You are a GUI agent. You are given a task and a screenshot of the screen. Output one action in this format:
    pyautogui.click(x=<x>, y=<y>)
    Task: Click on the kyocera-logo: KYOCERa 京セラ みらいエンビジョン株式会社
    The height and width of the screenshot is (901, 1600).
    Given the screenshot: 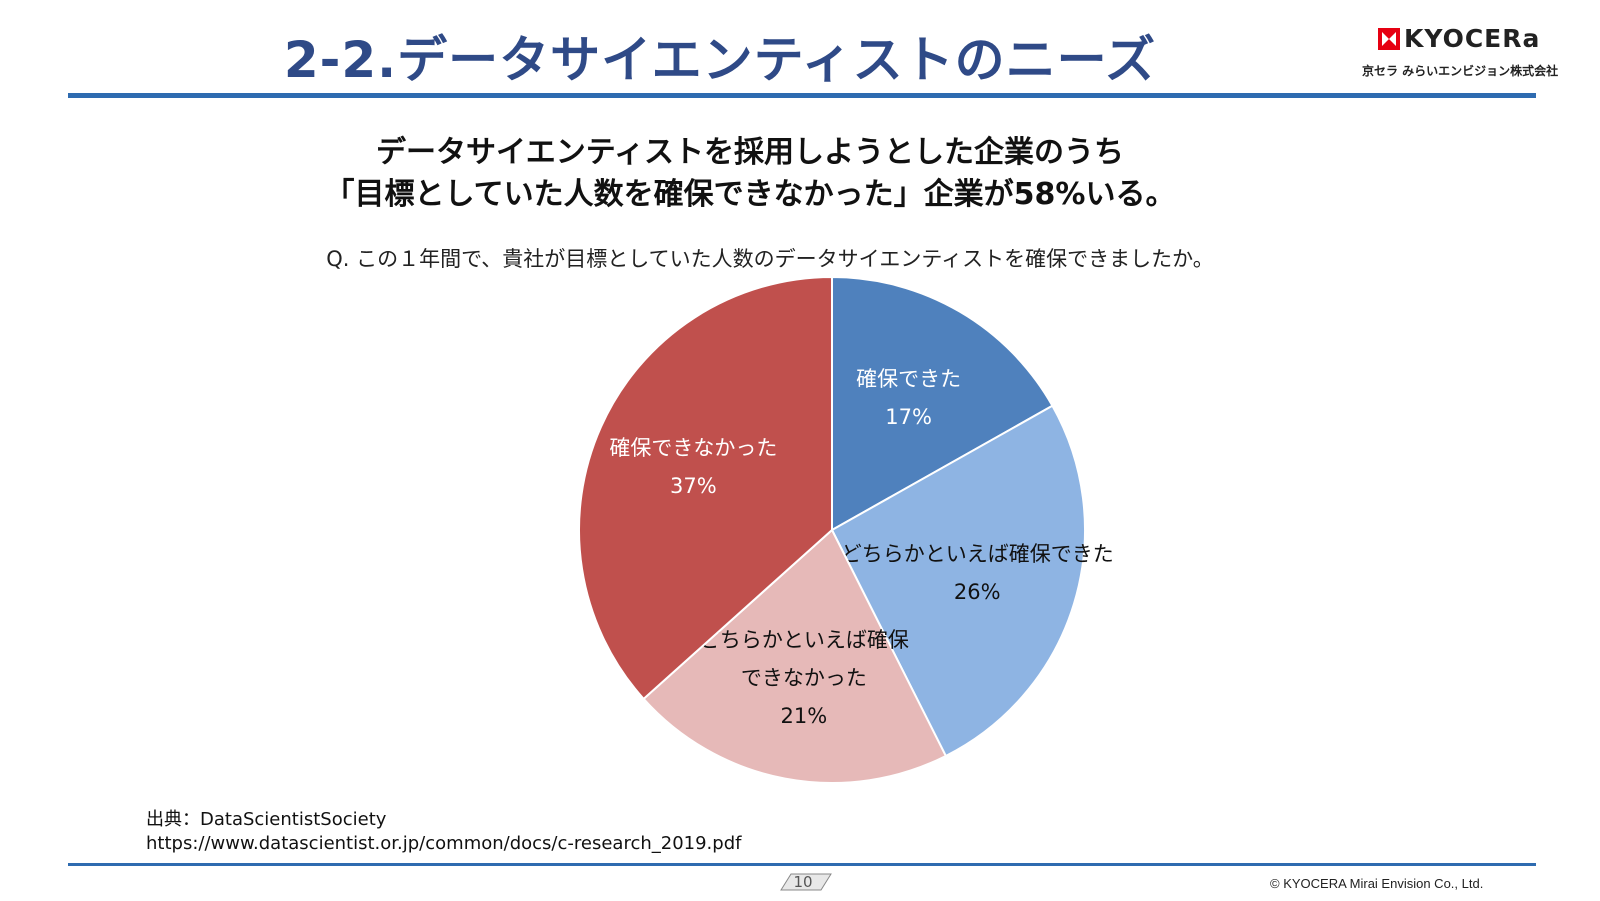 What is the action you would take?
    pyautogui.click(x=1449, y=52)
    